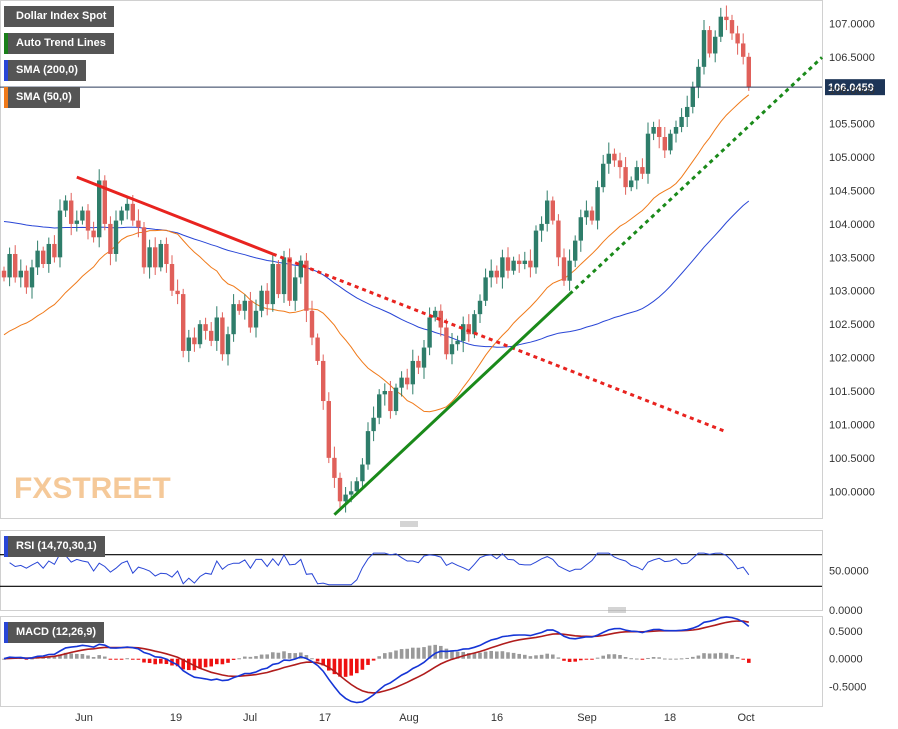 The height and width of the screenshot is (729, 898). I want to click on legend-macd: MACD (12,26,9), so click(54, 632).